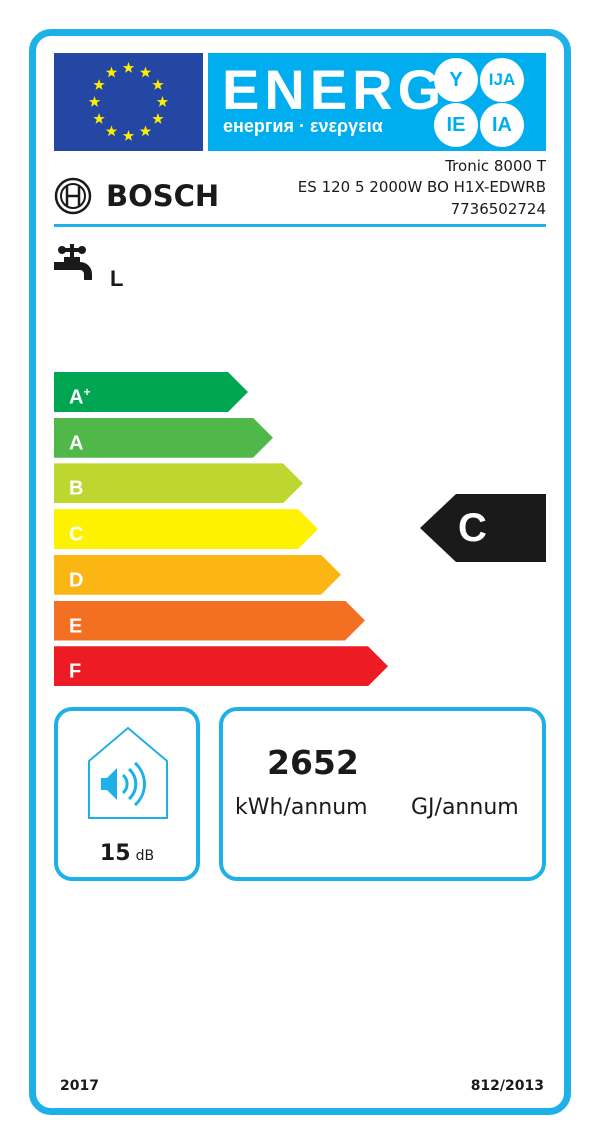 The width and height of the screenshot is (600, 1143). What do you see at coordinates (178, 483) in the screenshot?
I see `efficiency-bar: B` at bounding box center [178, 483].